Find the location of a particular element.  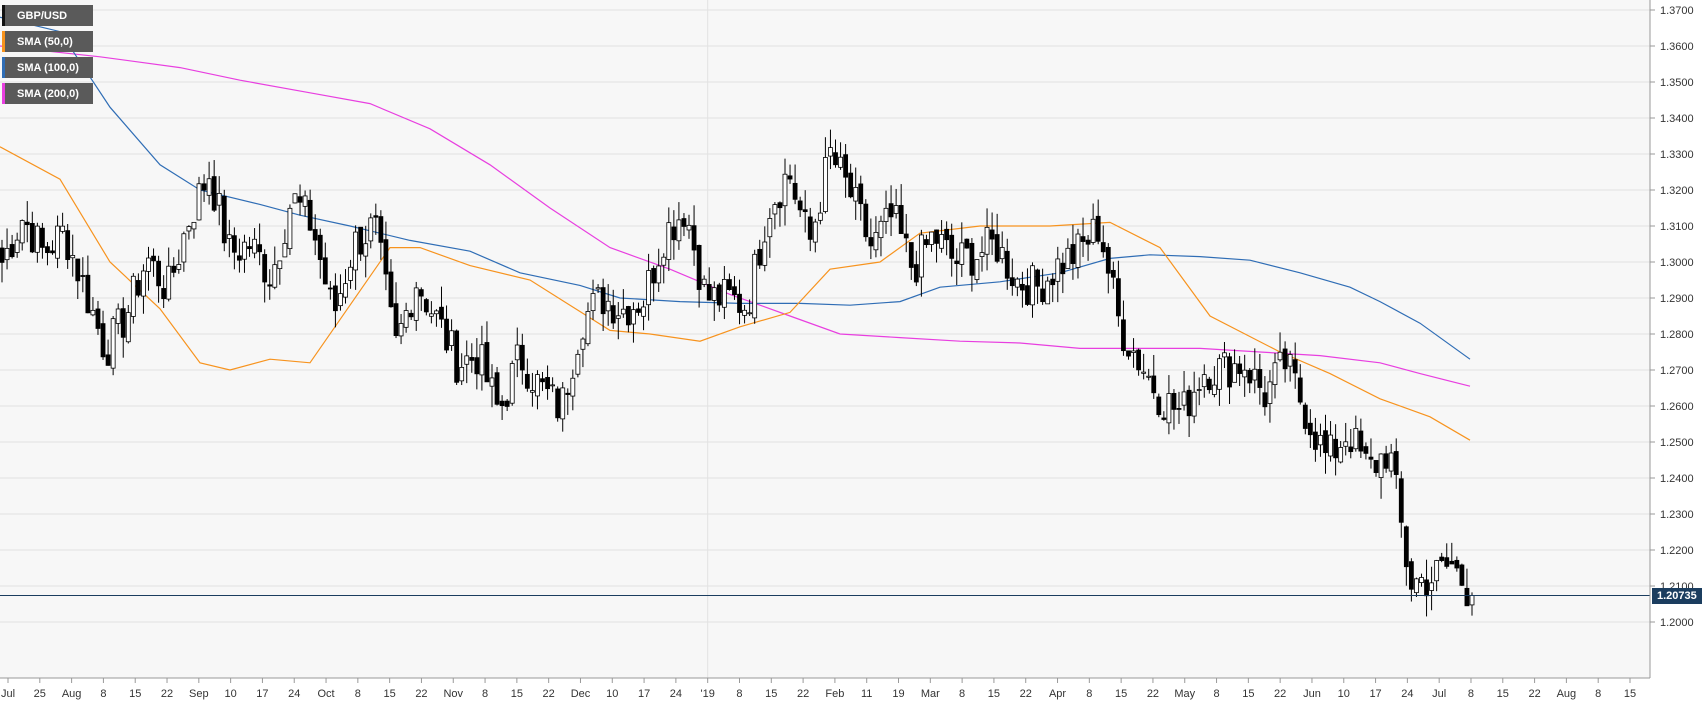

x-tick-label: 10 is located at coordinates (1344, 694).